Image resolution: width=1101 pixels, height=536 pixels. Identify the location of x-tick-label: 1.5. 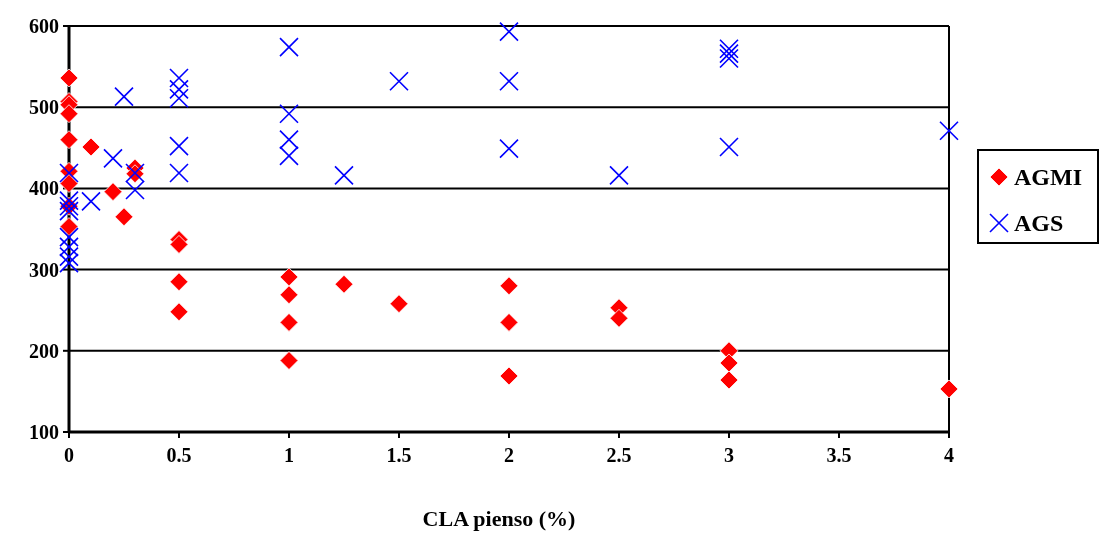
(399, 455).